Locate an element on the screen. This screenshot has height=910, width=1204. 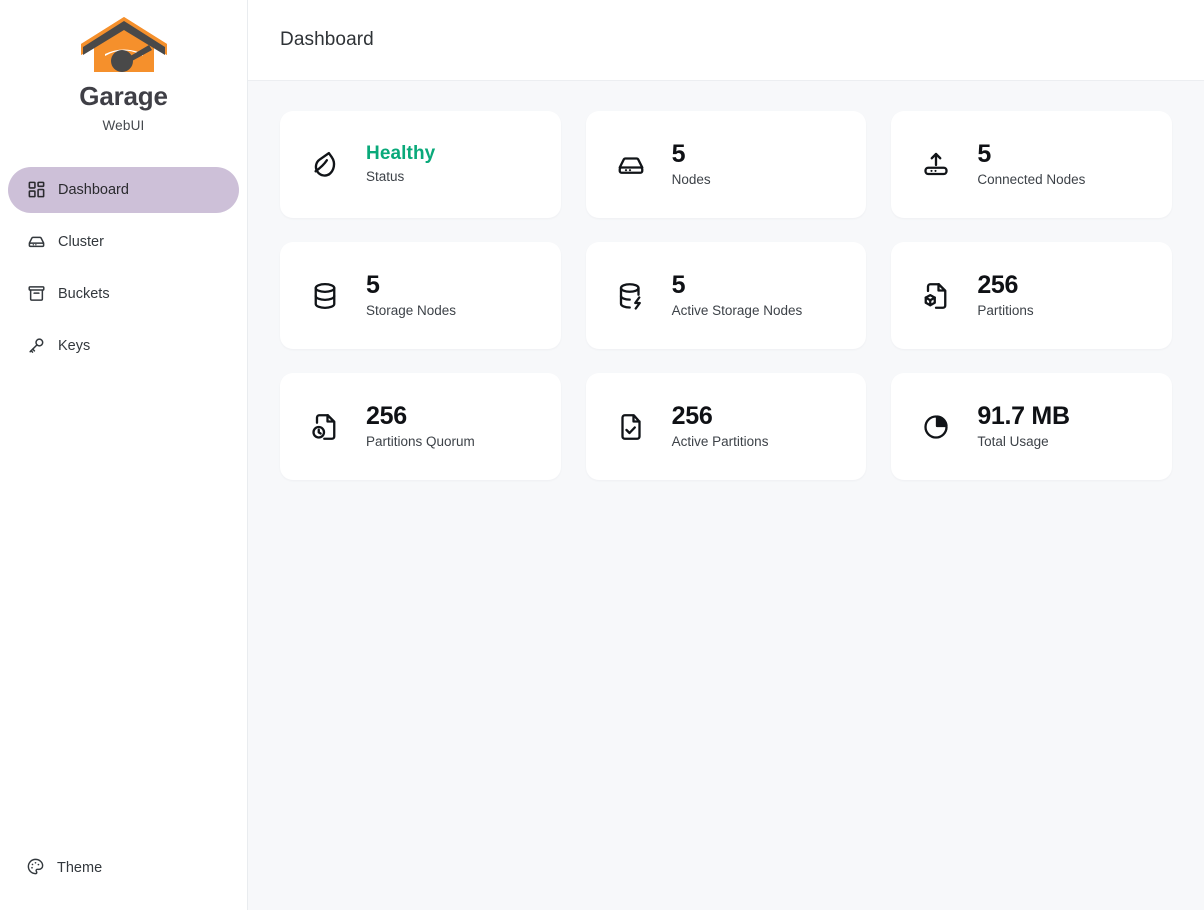
stat-card-active-storage-nodes: 5 Active Storage Nodes is located at coordinates (726, 295).